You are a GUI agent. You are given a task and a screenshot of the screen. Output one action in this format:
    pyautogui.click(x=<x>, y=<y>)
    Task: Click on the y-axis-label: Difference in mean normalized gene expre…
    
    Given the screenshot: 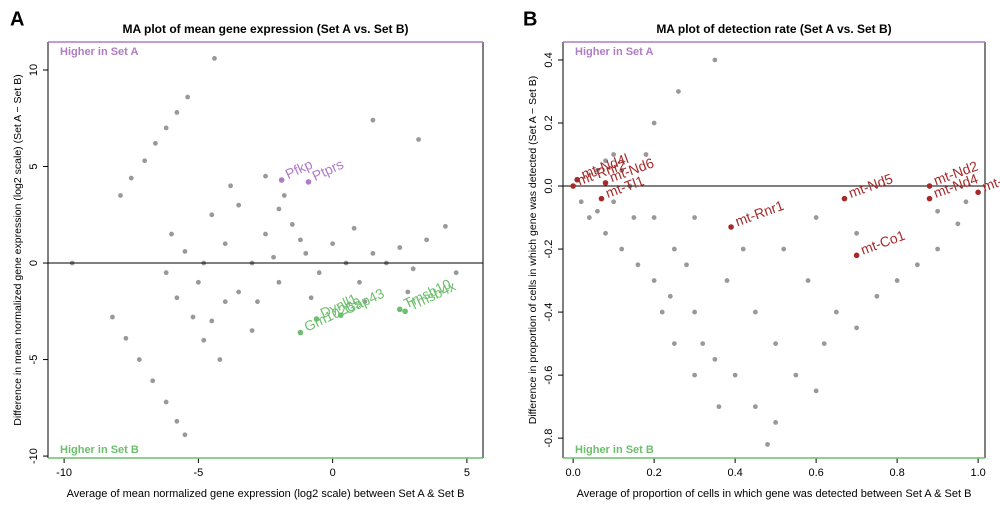 What is the action you would take?
    pyautogui.click(x=18, y=249)
    